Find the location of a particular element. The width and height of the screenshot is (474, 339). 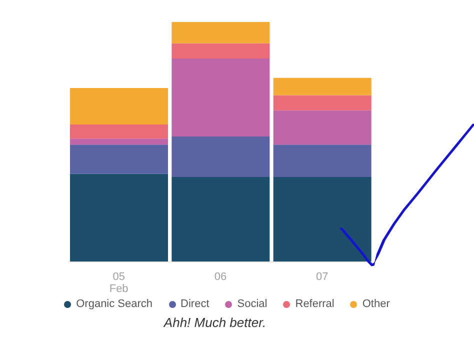

legend-label: Direct is located at coordinates (195, 304).